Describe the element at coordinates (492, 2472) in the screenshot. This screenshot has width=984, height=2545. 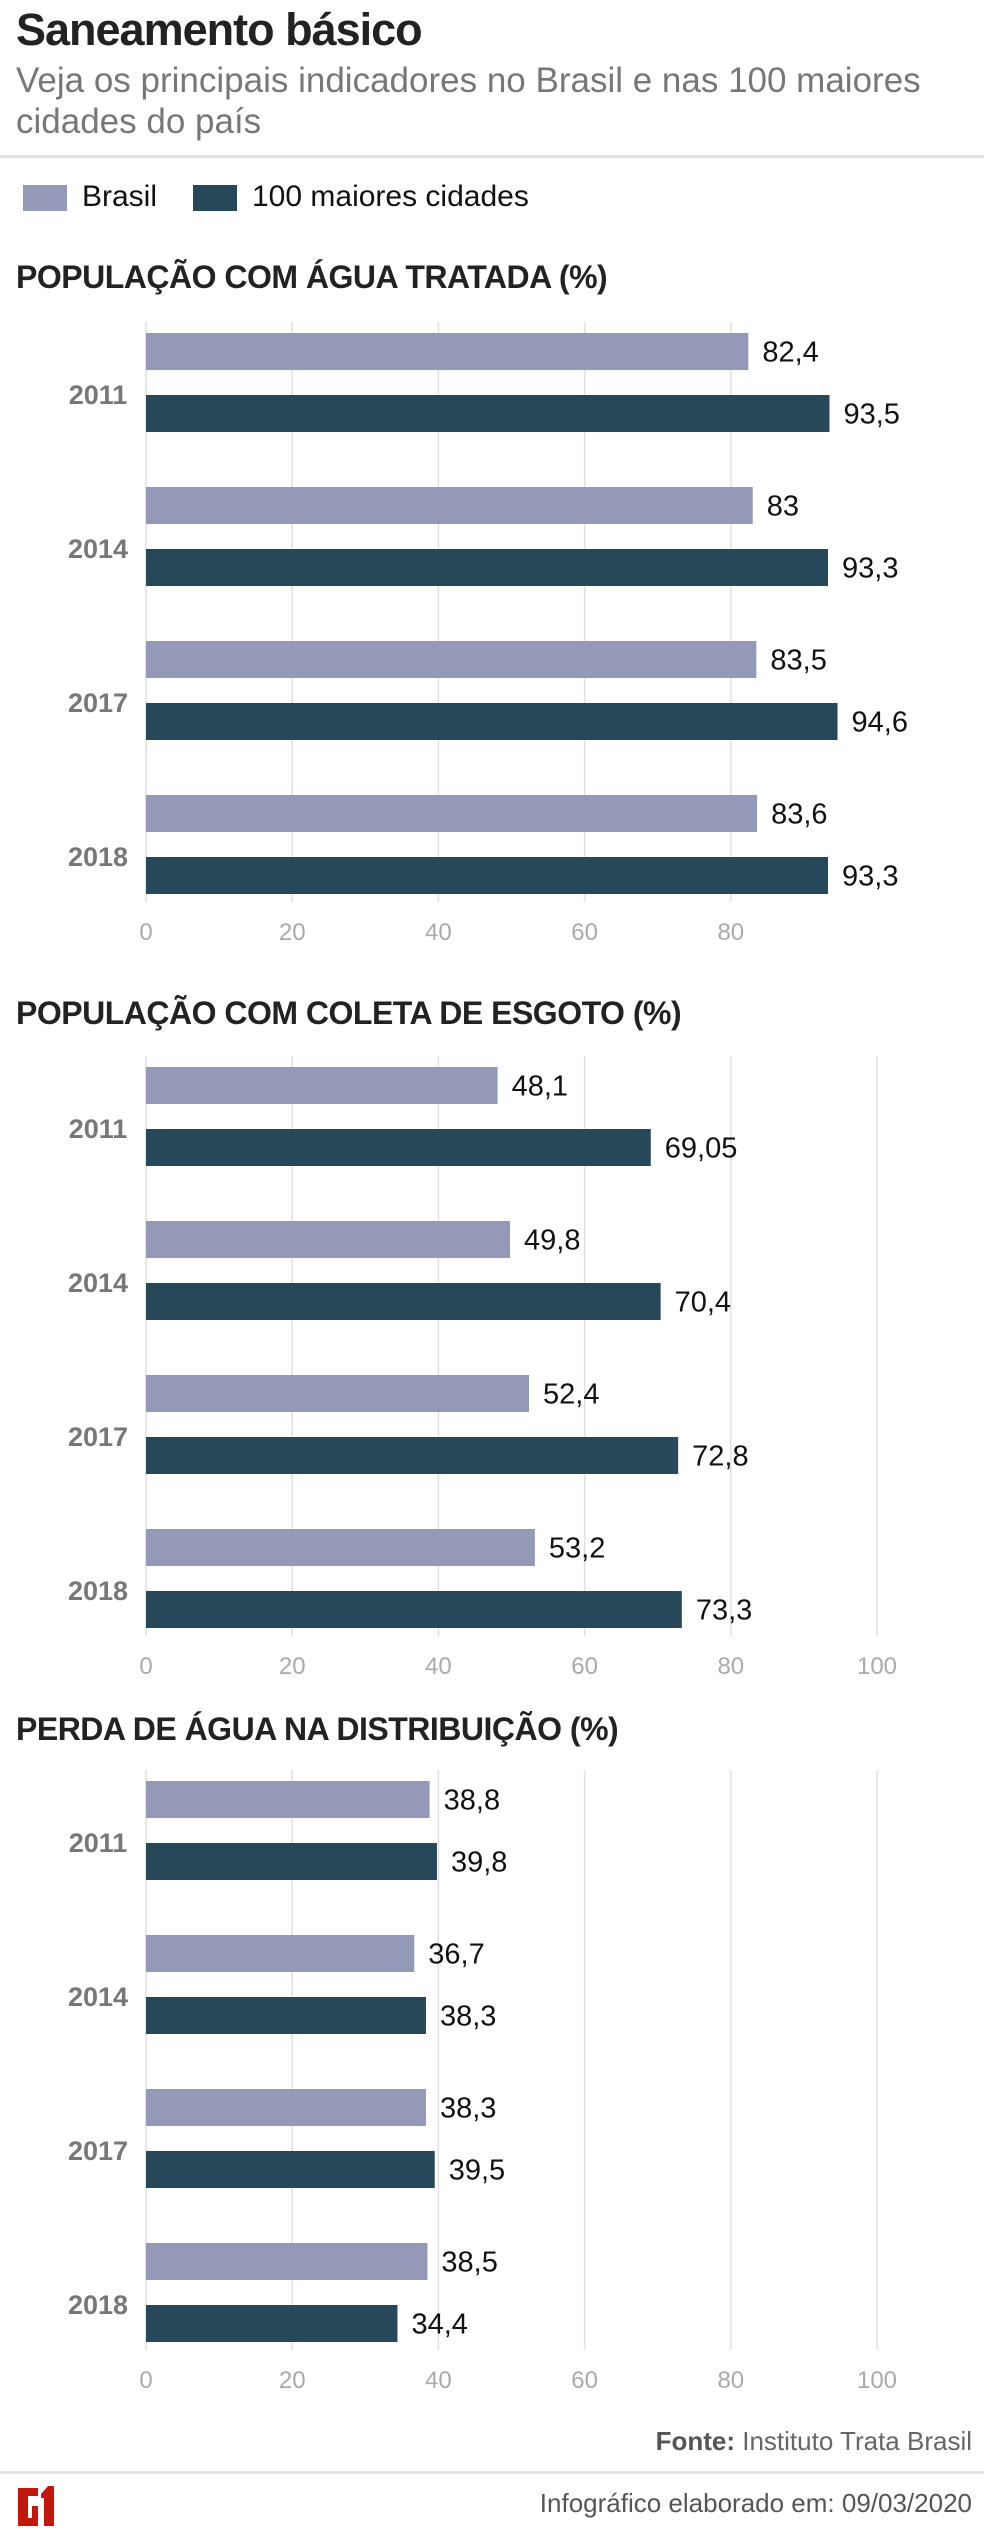
I see `footer-divider` at that location.